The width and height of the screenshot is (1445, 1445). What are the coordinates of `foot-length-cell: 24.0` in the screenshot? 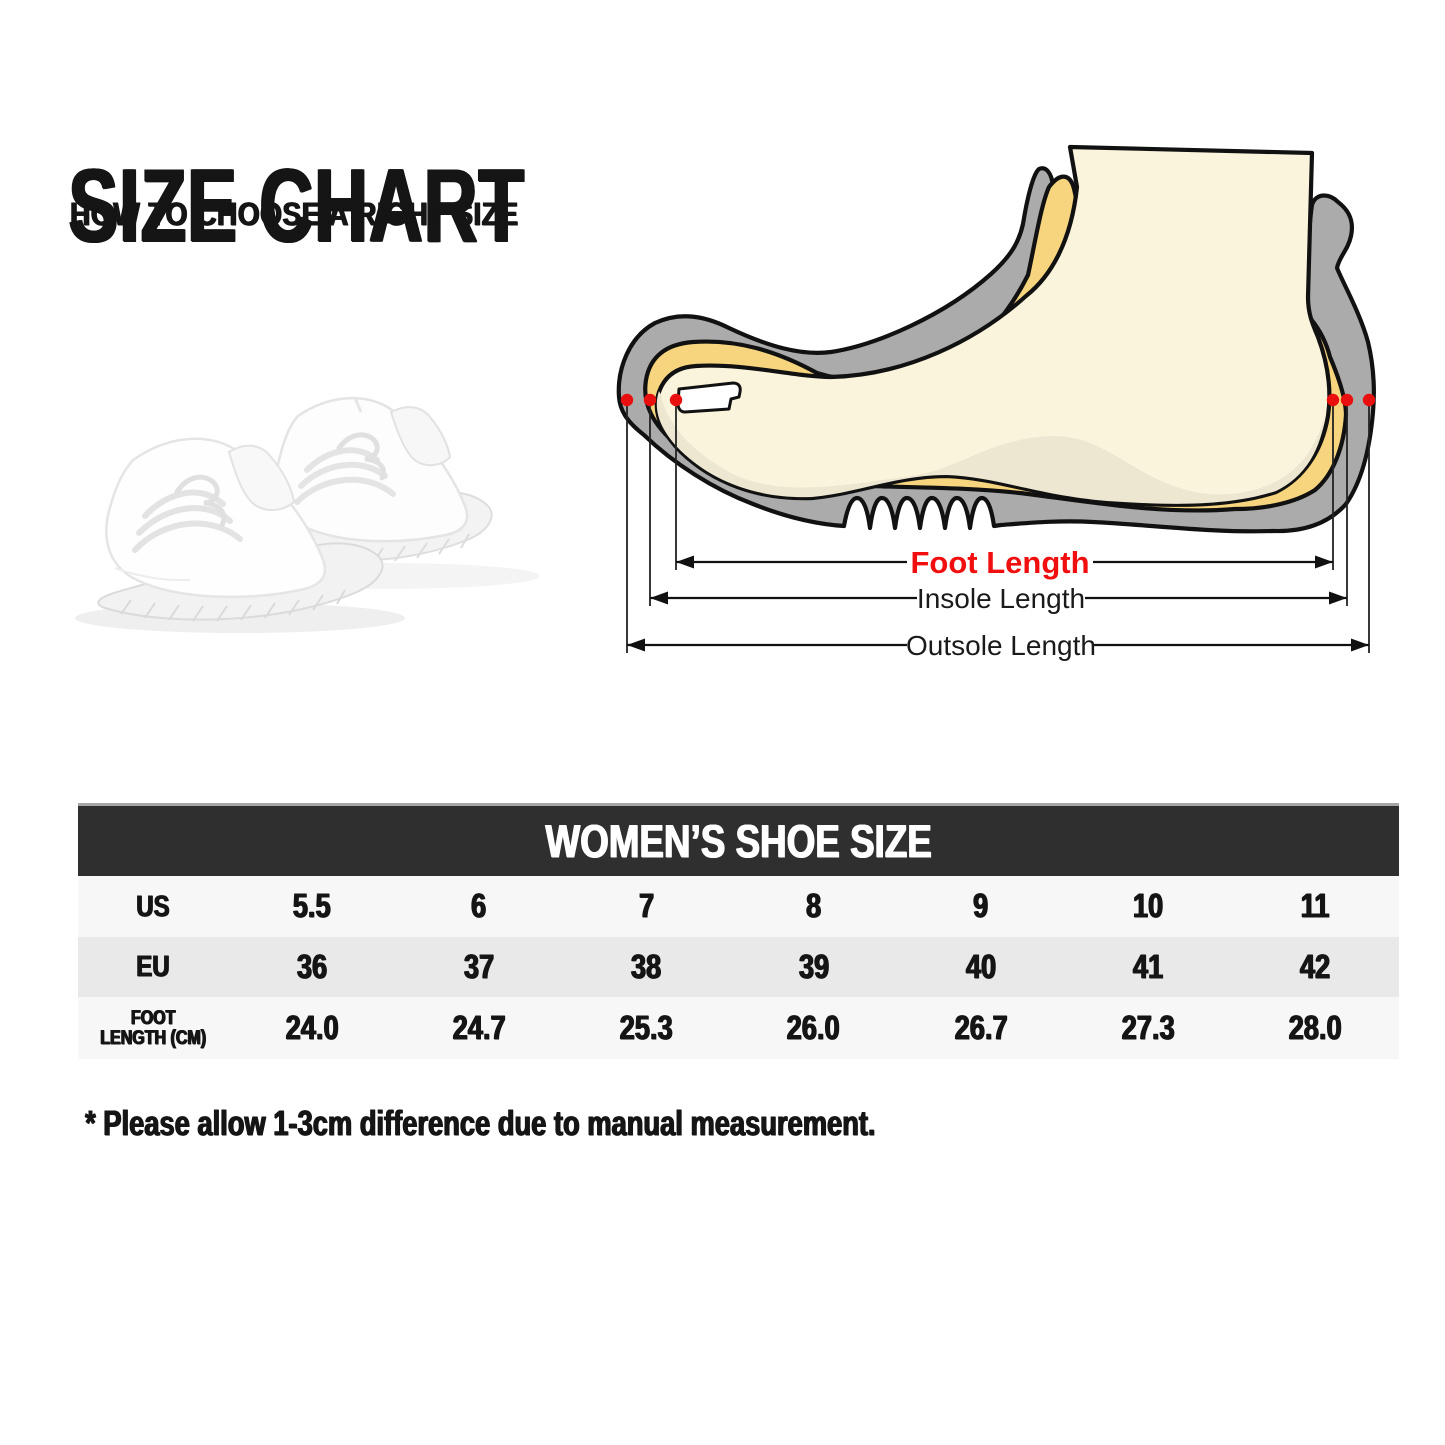 It's located at (312, 1027).